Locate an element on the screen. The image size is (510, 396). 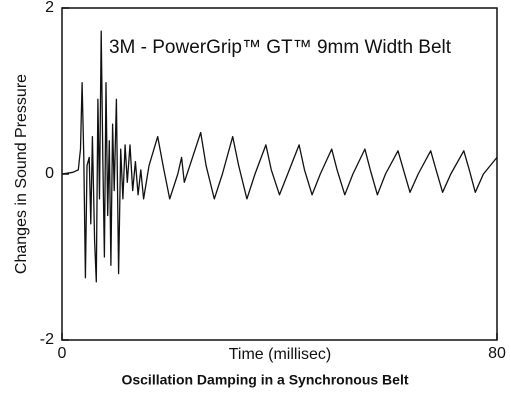
chart-title: 3M - PowerGrip™ GT™ 9mm Width Belt is located at coordinates (280, 47).